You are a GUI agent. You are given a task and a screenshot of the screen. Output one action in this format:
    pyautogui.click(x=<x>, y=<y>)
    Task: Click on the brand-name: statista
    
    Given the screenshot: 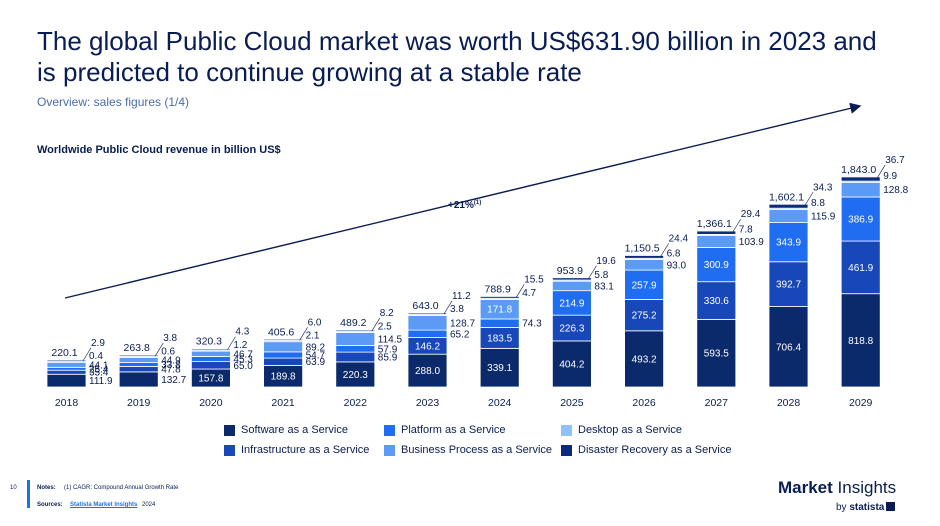 What is the action you would take?
    pyautogui.click(x=867, y=507)
    